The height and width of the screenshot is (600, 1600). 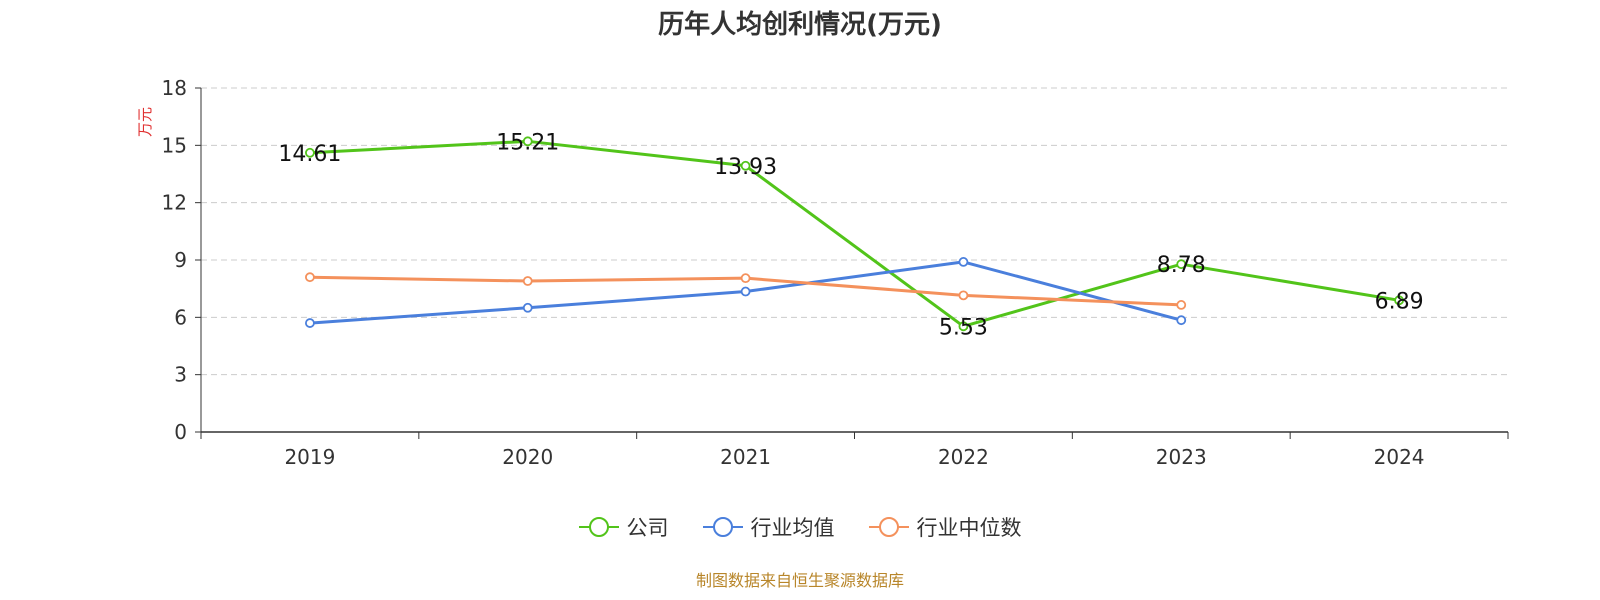 What do you see at coordinates (1181, 457) in the screenshot?
I see `x-tick-label: 2023` at bounding box center [1181, 457].